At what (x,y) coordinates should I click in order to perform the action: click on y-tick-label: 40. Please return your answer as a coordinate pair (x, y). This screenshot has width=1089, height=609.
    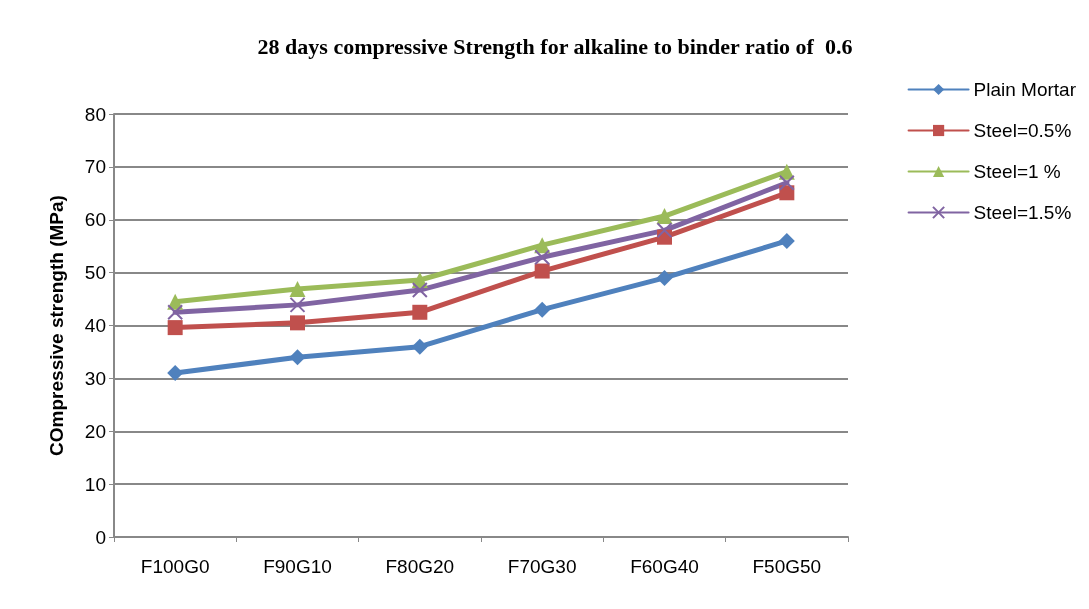
    Looking at the image, I should click on (95, 325).